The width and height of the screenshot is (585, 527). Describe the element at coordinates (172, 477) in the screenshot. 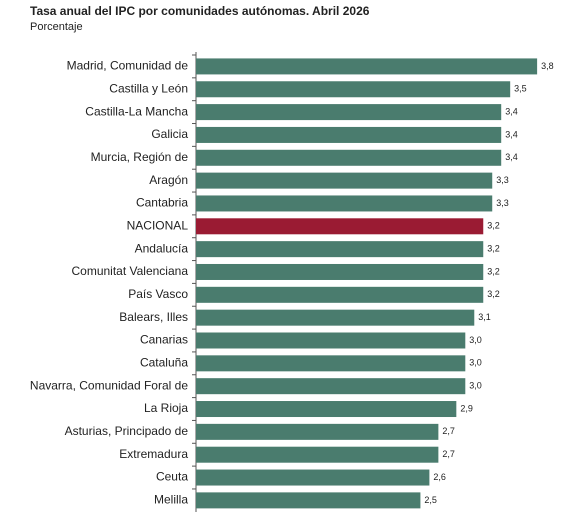

I see `y-tick-label: Ceuta` at that location.